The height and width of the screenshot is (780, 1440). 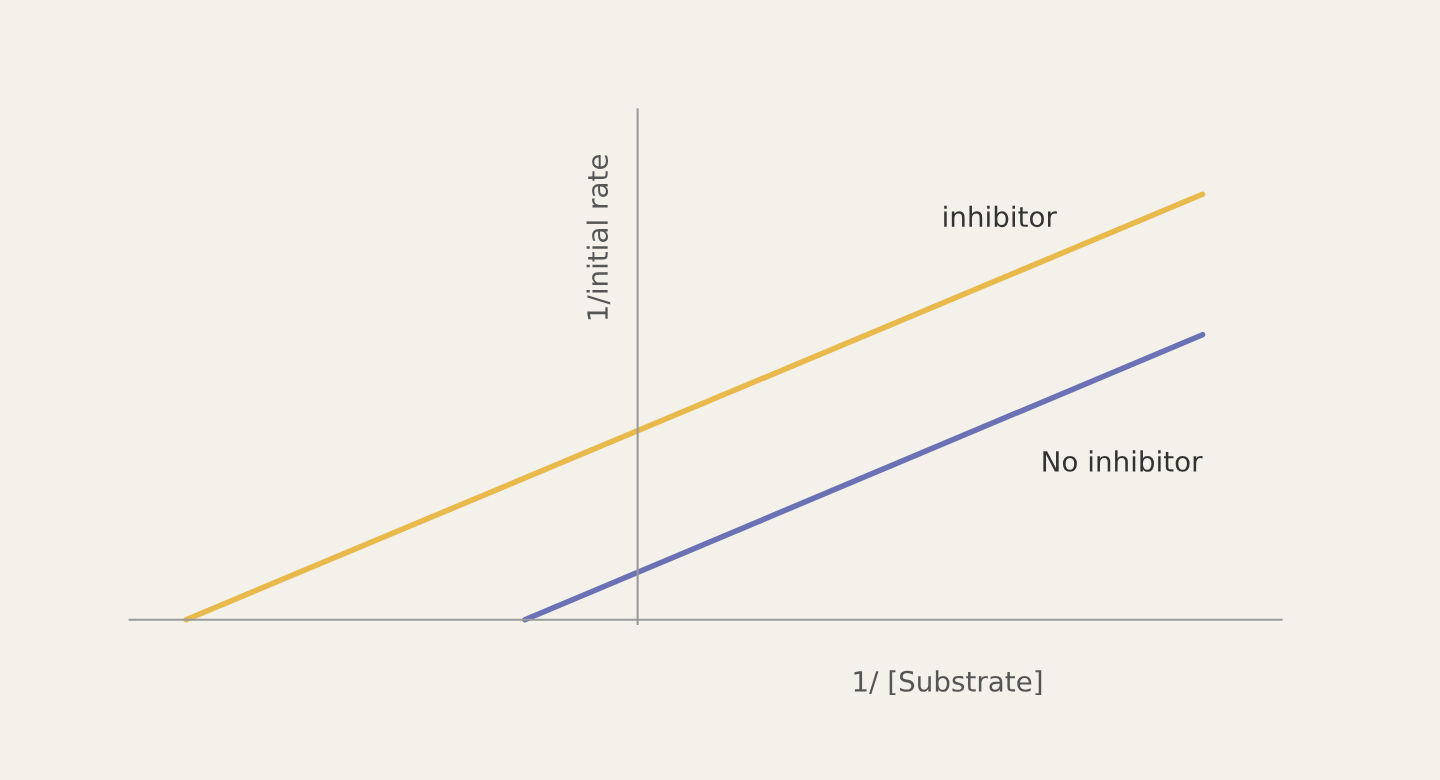 I want to click on series-label: No inhibitor, so click(x=1123, y=461).